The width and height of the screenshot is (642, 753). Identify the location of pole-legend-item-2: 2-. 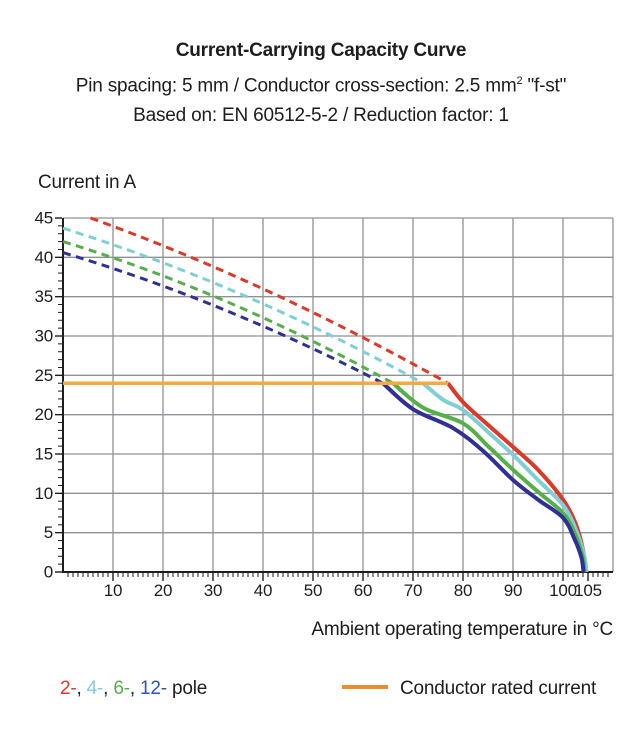
(68, 688).